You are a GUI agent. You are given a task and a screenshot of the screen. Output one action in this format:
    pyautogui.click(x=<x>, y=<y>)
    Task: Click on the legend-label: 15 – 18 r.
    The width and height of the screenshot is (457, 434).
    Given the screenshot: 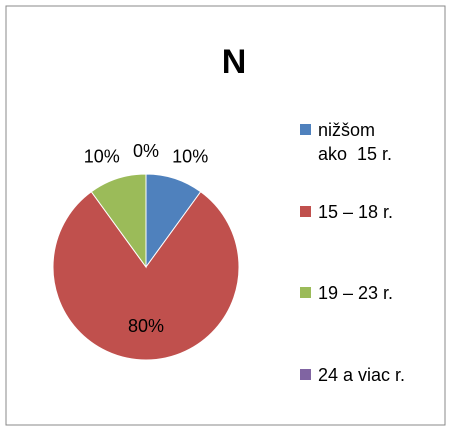 What is the action you would take?
    pyautogui.click(x=356, y=212)
    